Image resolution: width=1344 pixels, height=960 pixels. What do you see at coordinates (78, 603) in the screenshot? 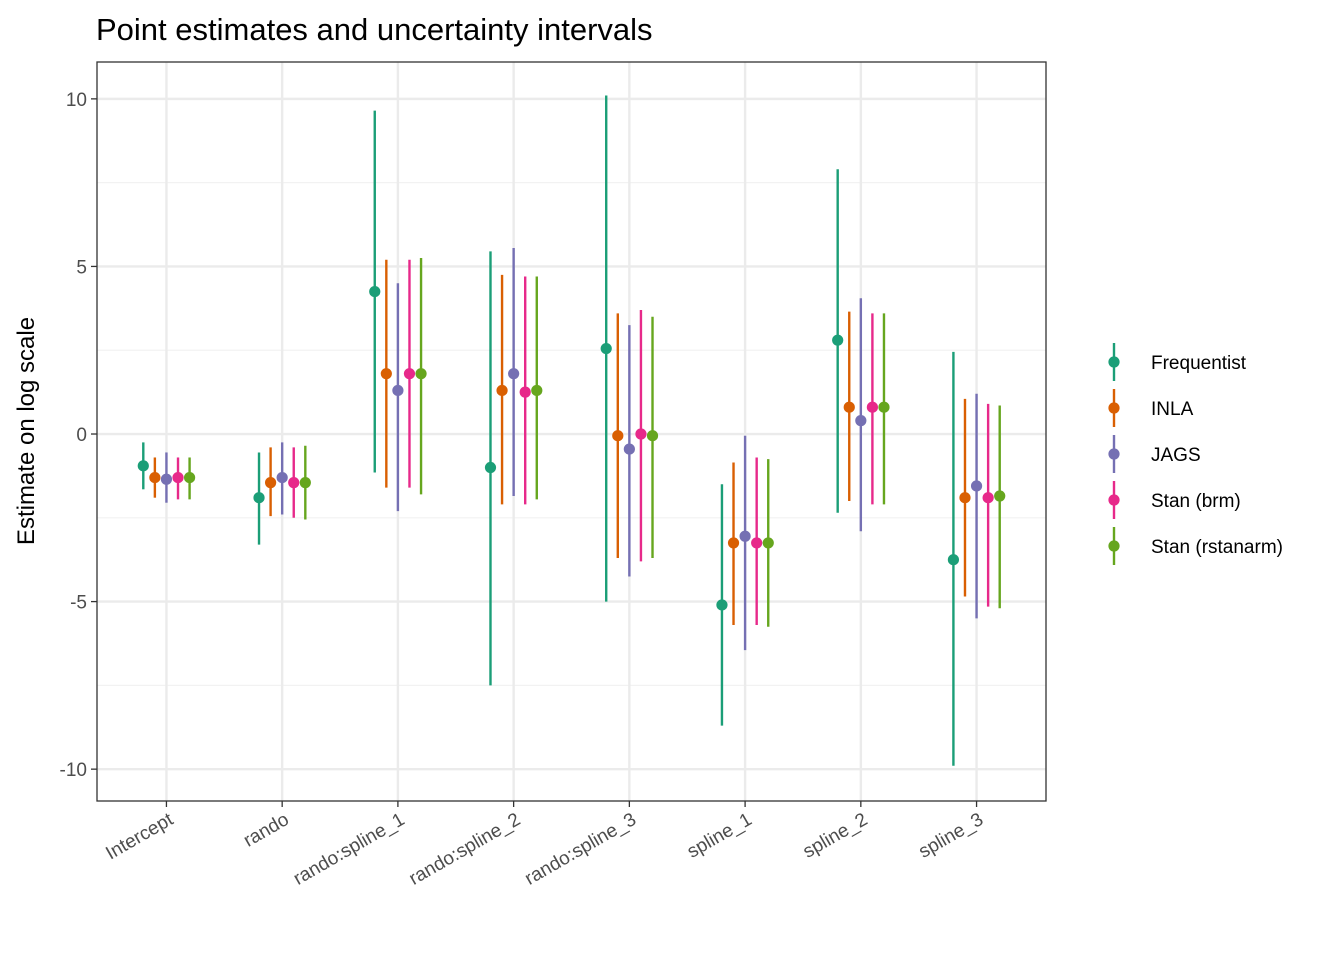
I see `y-tick-label: -5` at bounding box center [78, 603].